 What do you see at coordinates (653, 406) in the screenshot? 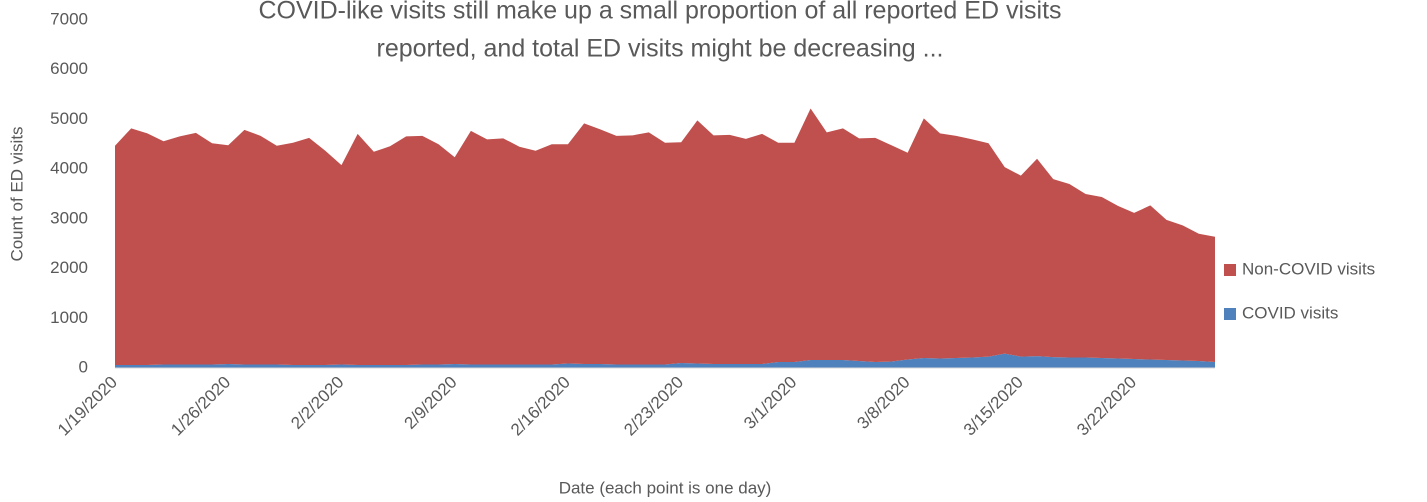
I see `x-tick-label: 2/23/2020` at bounding box center [653, 406].